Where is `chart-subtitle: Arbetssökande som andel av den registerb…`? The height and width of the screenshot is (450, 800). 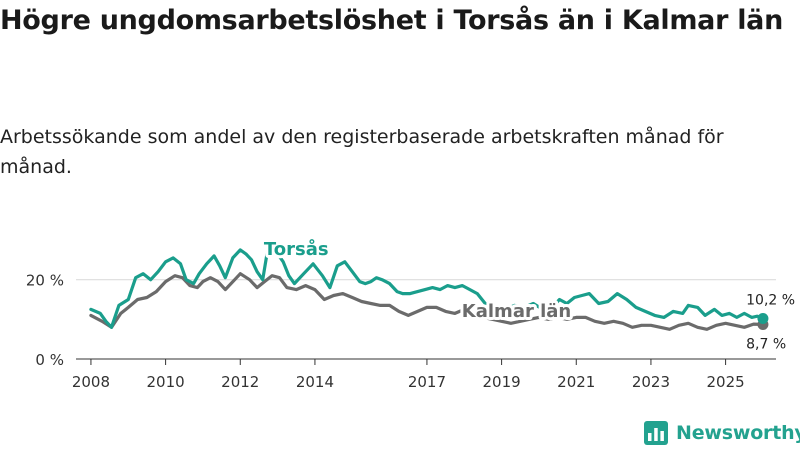 chart-subtitle: Arbetssökande som andel av den registerb… is located at coordinates (362, 152).